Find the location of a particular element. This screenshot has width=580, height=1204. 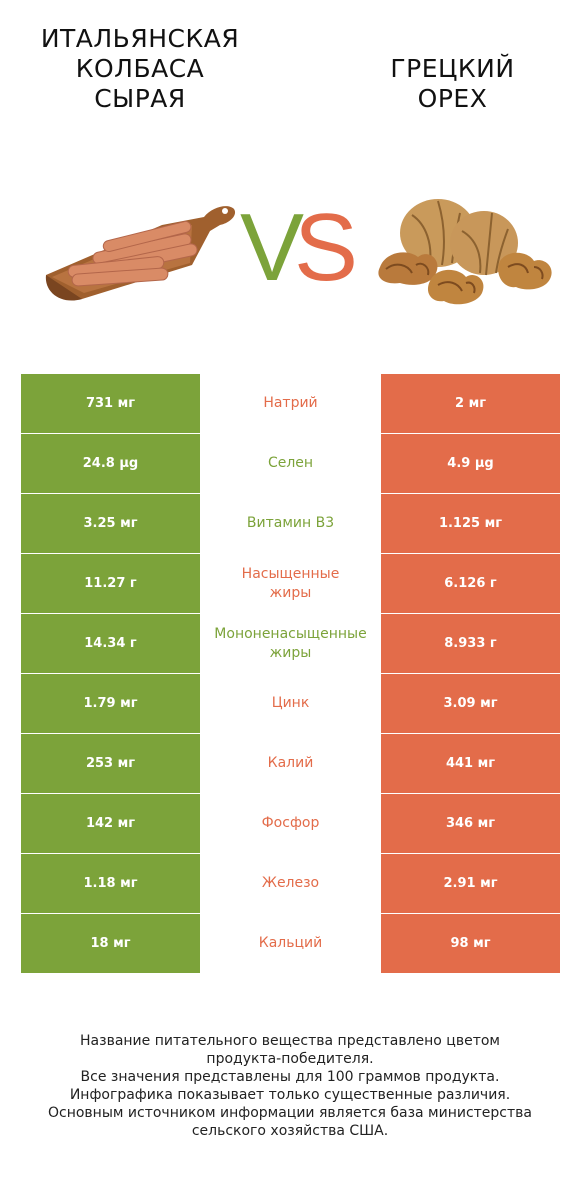

right-title-line-1: ГРЕЦКИЙ is located at coordinates (452, 68).